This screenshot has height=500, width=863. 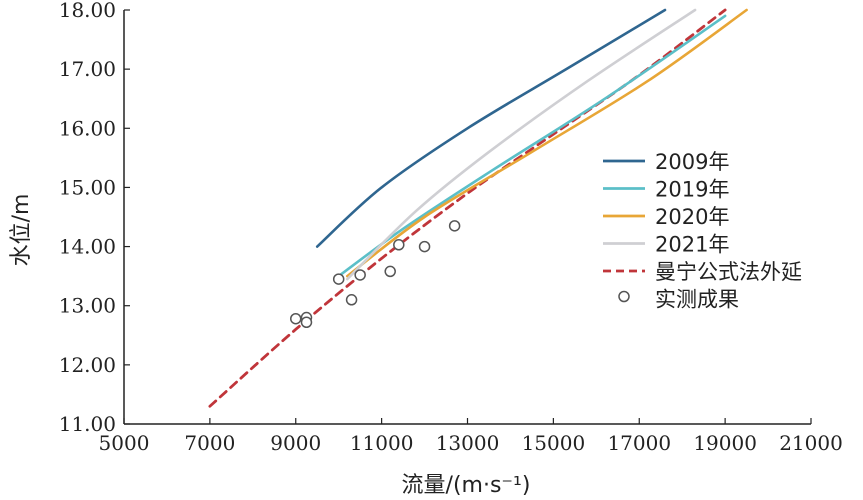 I want to click on legend-label: 2021年, so click(x=692, y=245).